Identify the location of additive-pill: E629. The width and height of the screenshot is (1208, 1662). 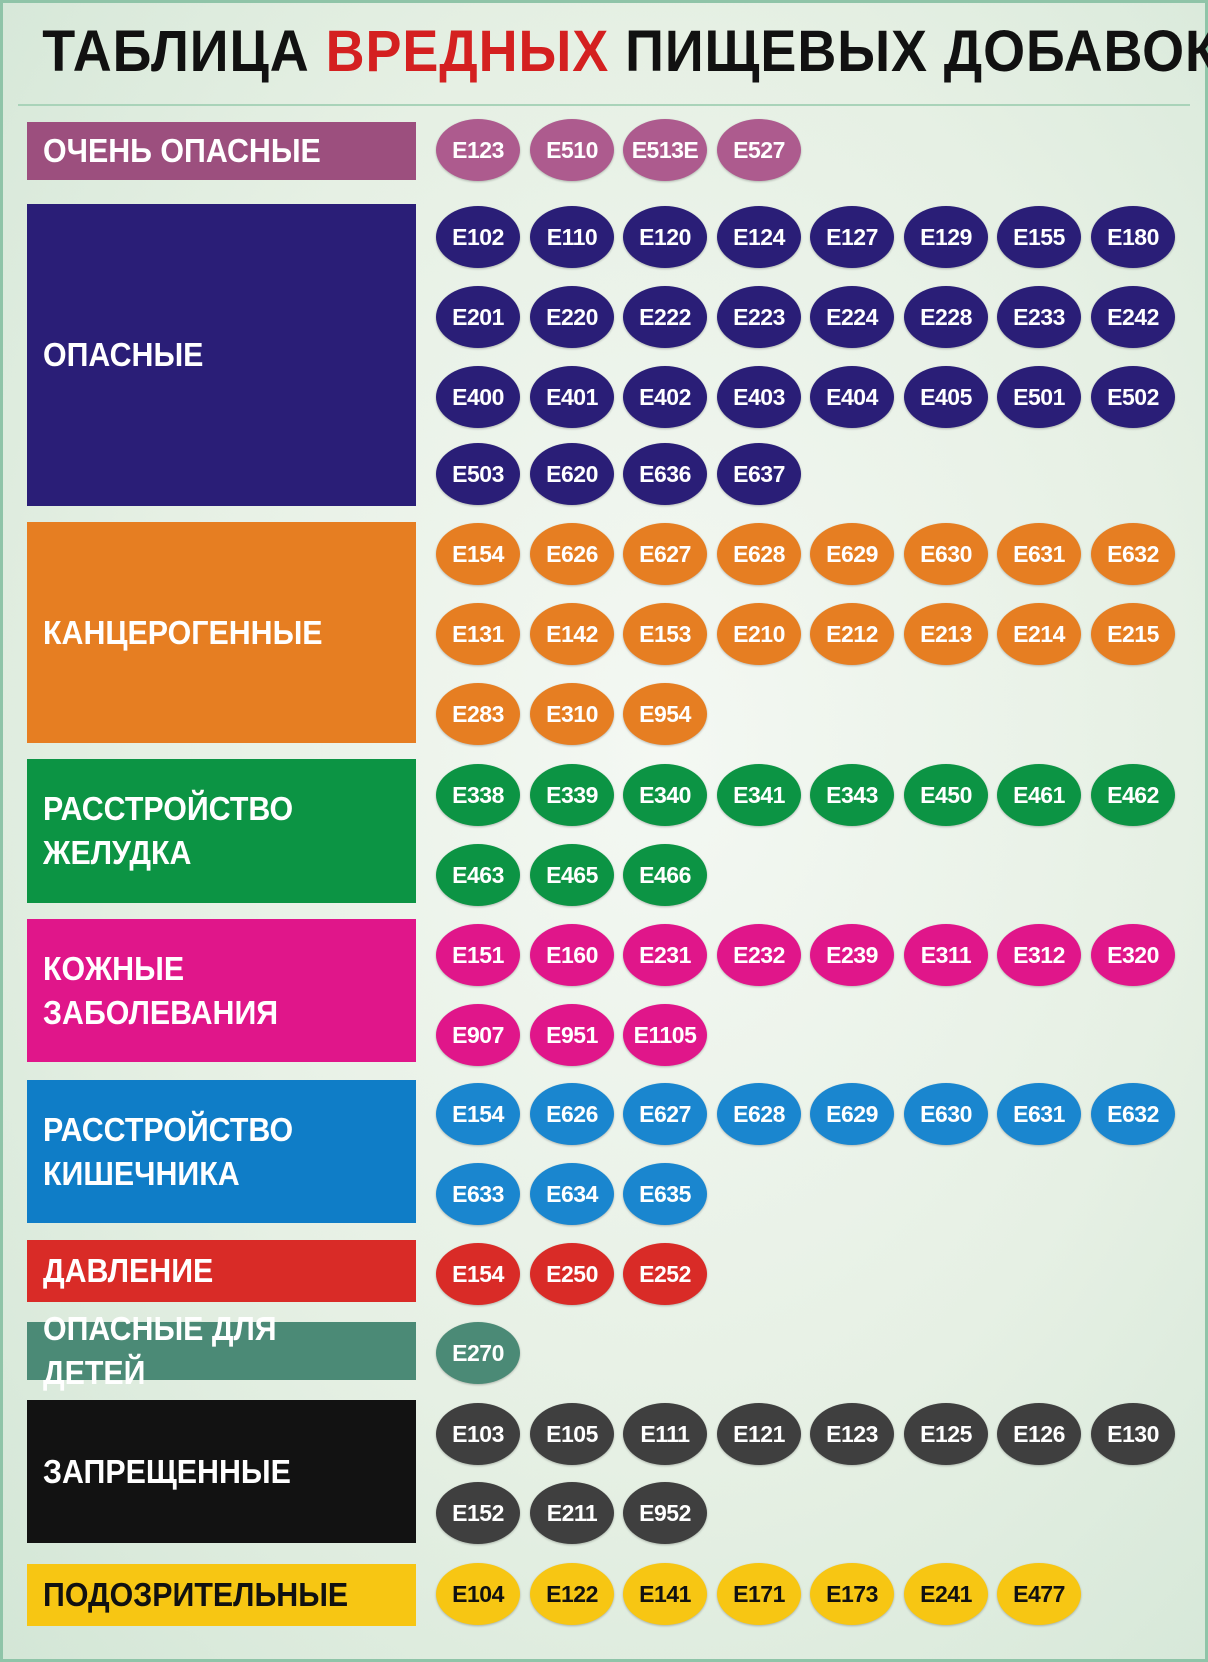
(852, 1114).